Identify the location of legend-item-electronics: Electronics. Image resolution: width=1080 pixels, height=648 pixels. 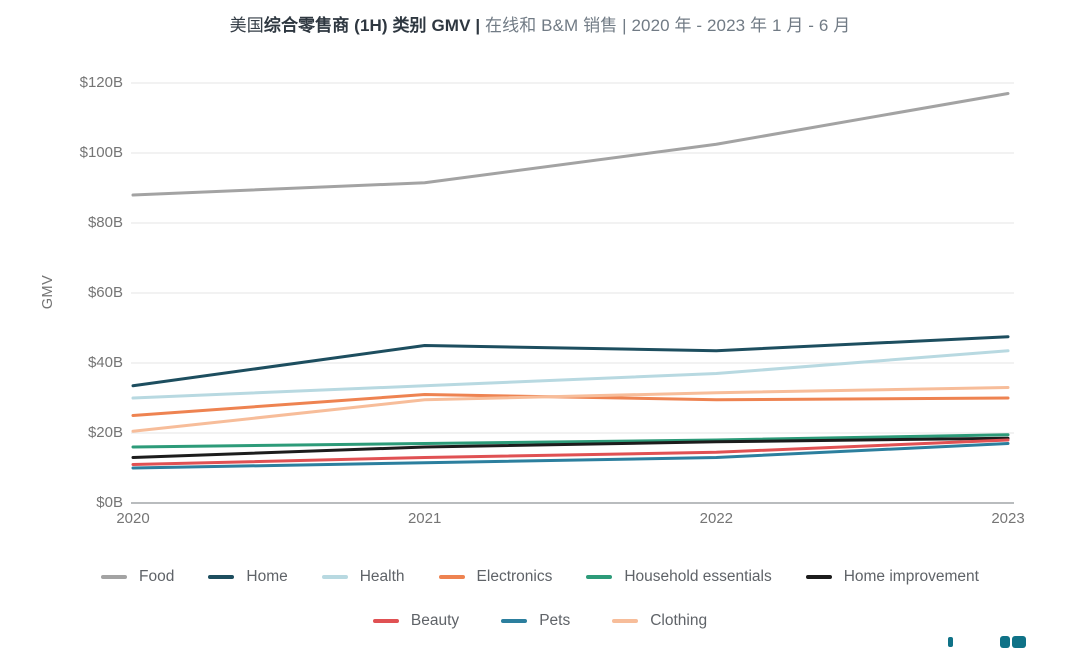
(495, 577).